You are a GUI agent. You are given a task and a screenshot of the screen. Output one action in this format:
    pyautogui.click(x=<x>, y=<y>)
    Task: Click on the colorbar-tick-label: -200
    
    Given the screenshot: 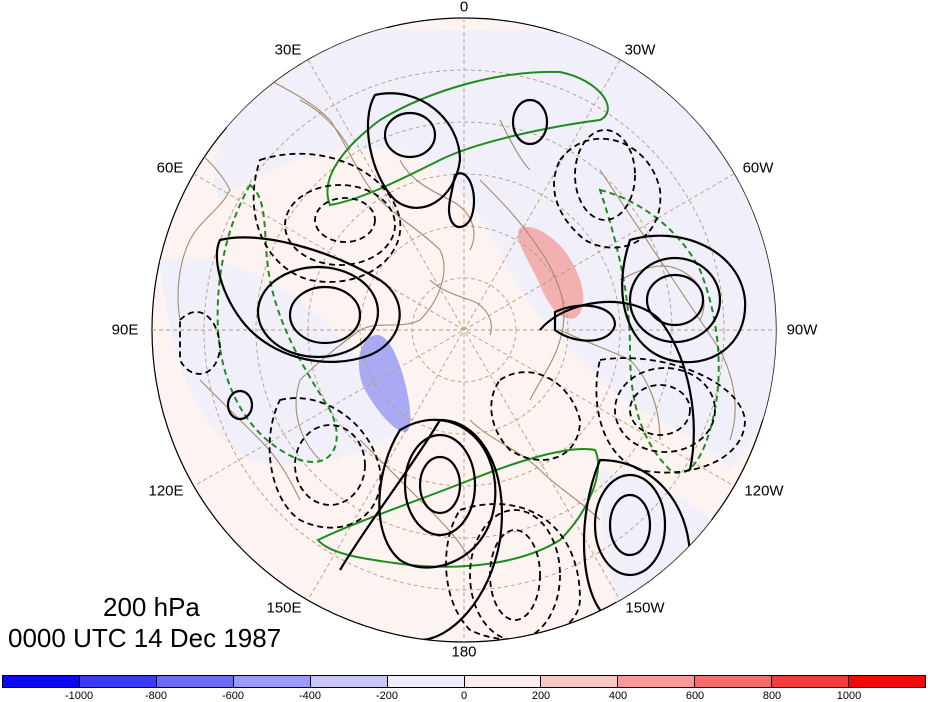 What is the action you would take?
    pyautogui.click(x=387, y=696)
    